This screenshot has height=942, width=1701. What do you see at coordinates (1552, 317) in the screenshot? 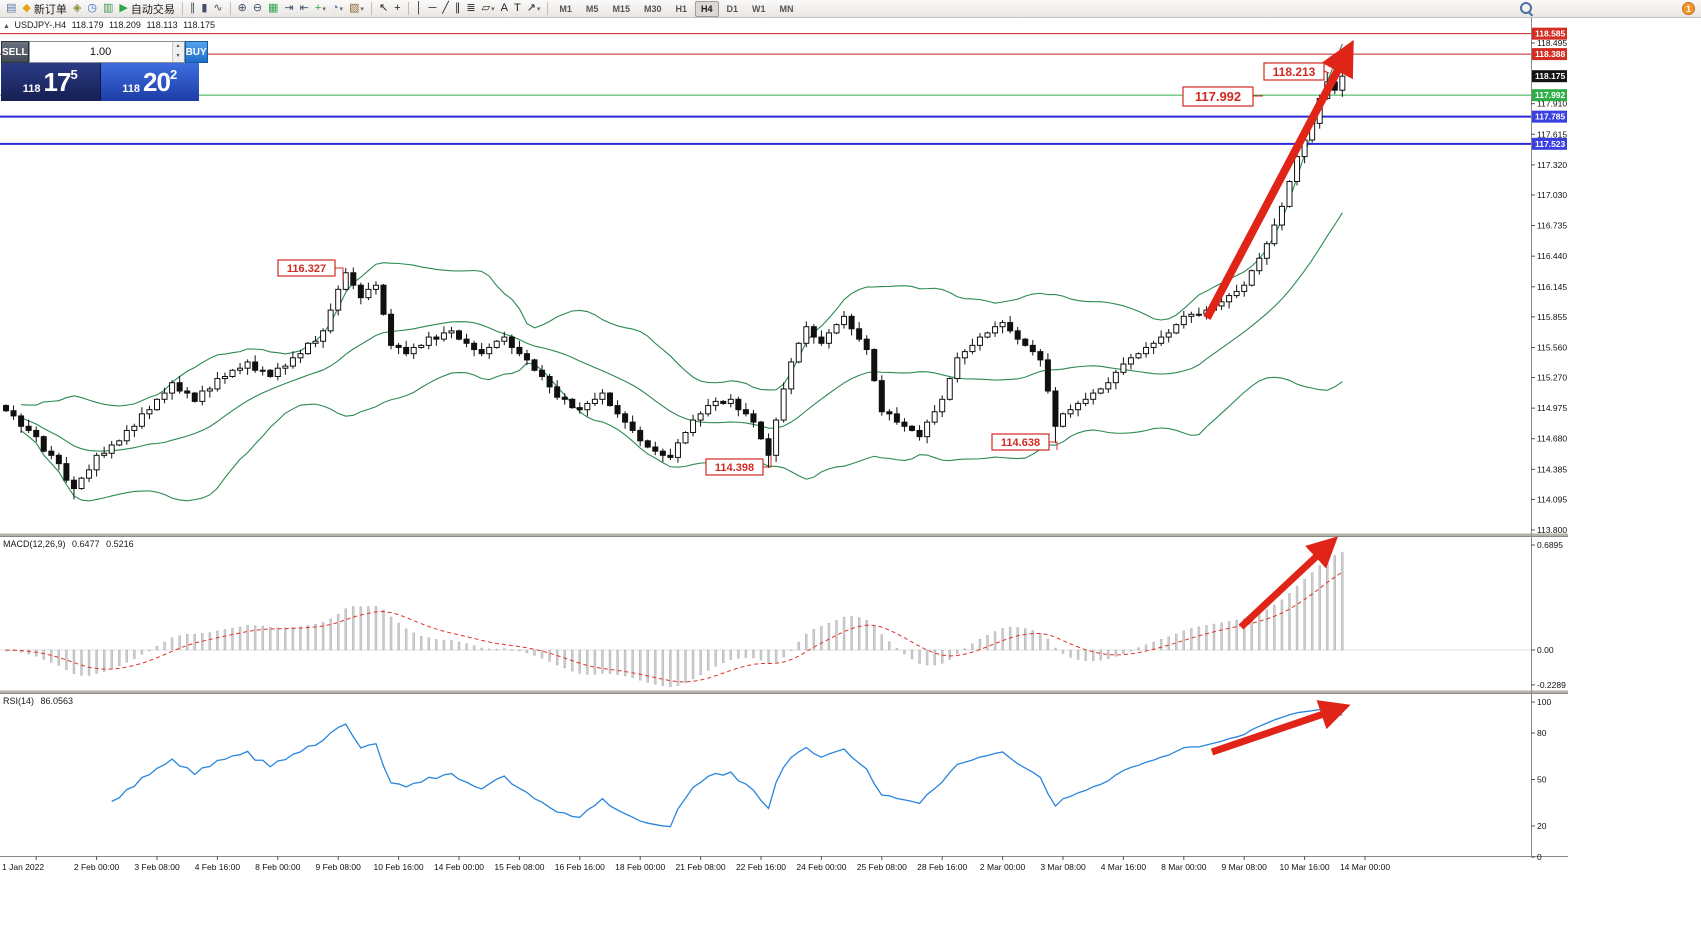
I see `svg-text: 115.855` at bounding box center [1552, 317].